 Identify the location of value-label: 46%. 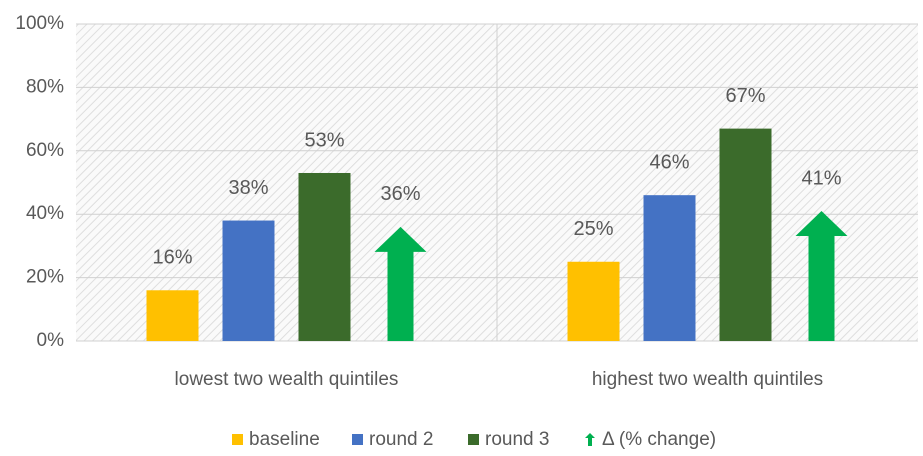
(669, 162).